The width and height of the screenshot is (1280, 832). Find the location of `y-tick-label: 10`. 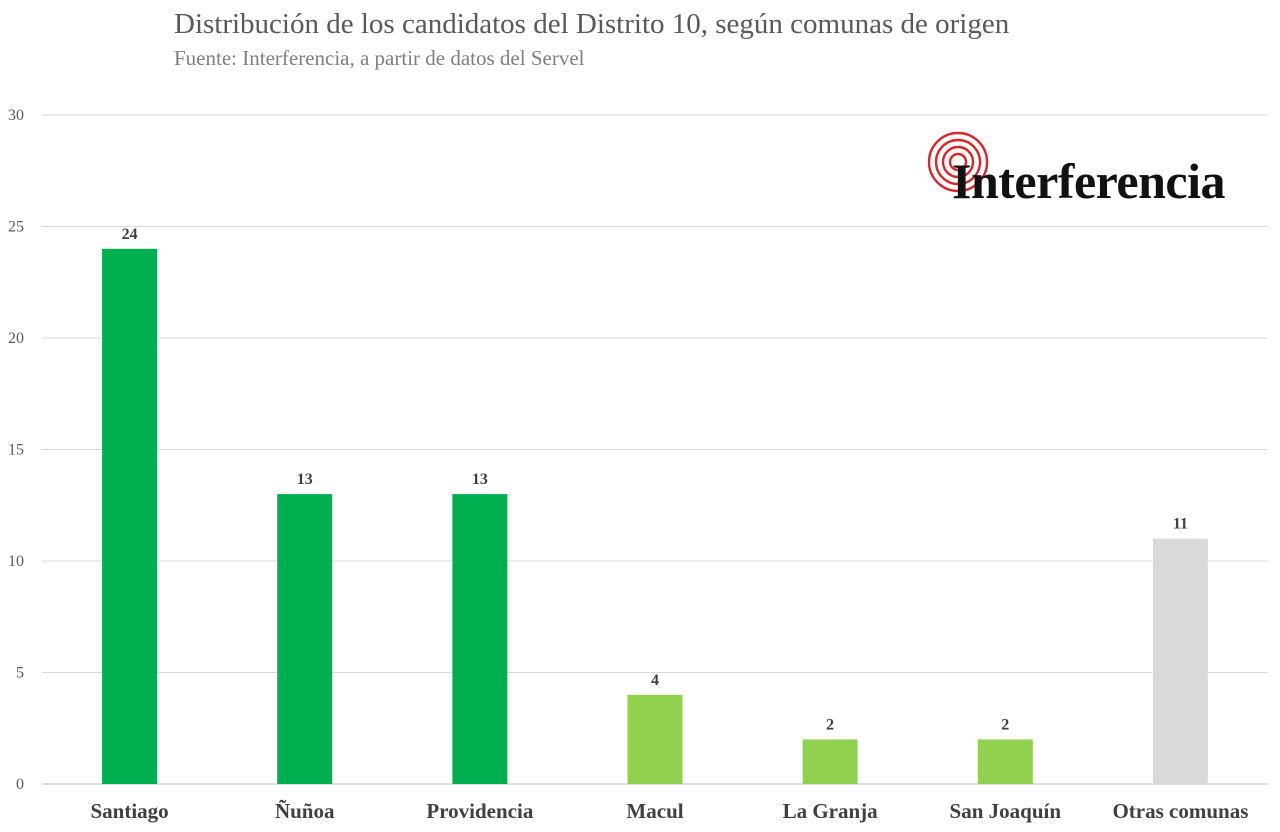

y-tick-label: 10 is located at coordinates (16, 561).